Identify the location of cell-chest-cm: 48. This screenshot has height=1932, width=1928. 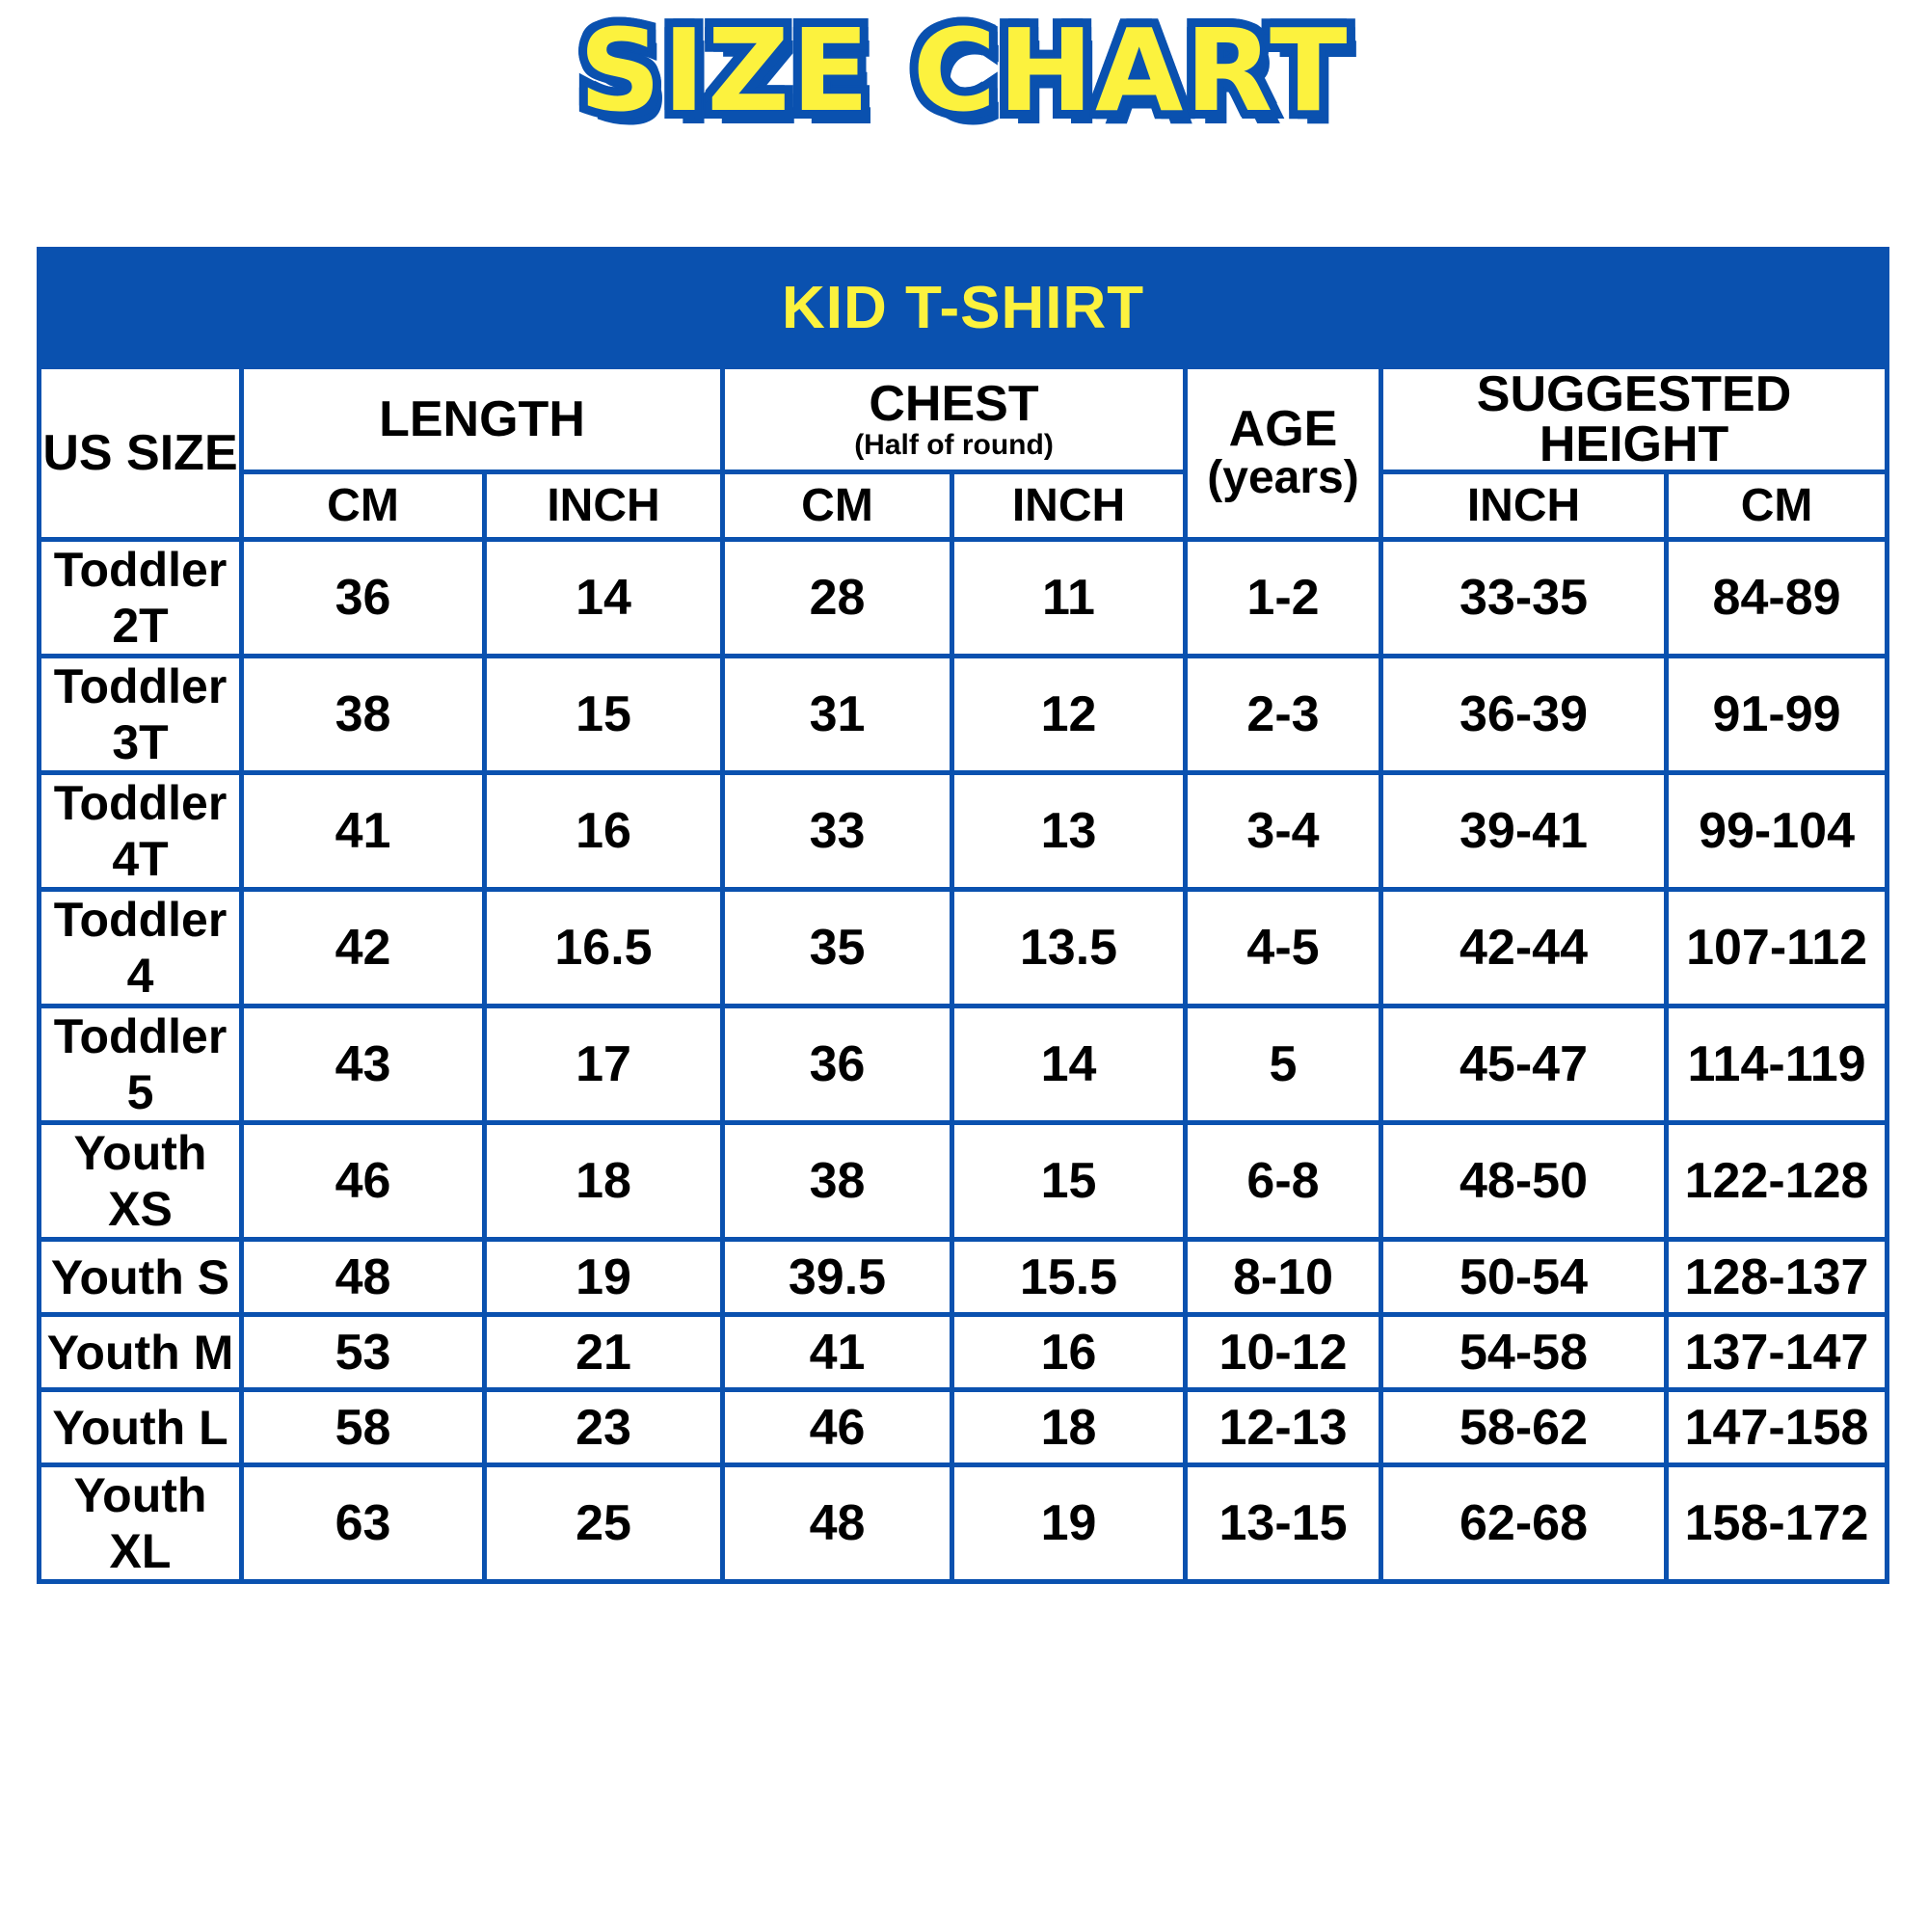
(837, 1523).